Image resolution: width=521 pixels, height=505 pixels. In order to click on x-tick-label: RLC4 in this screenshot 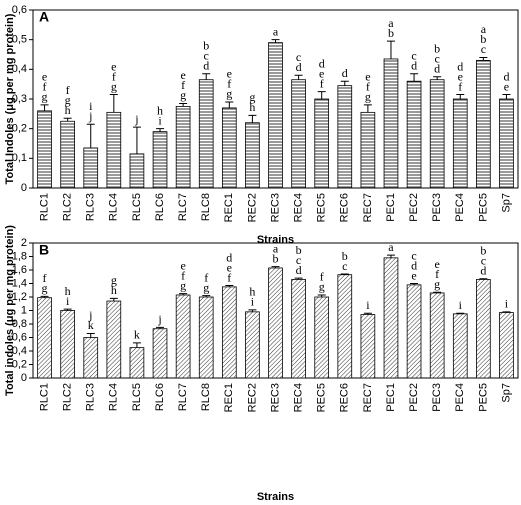, I will do `click(114, 207)`.